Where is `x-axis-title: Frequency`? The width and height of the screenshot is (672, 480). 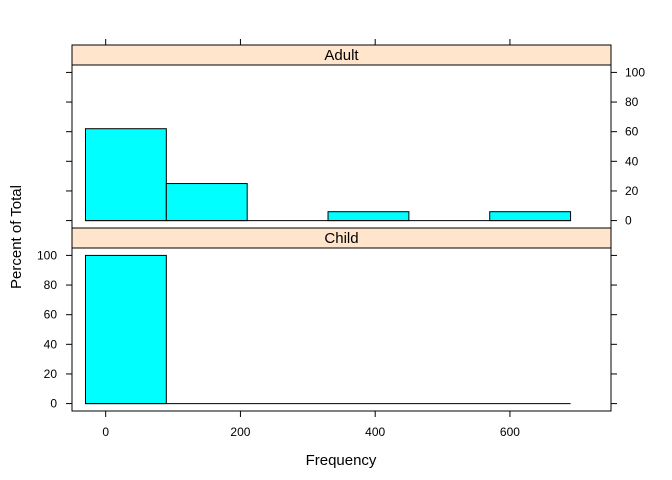 x-axis-title: Frequency is located at coordinates (341, 460).